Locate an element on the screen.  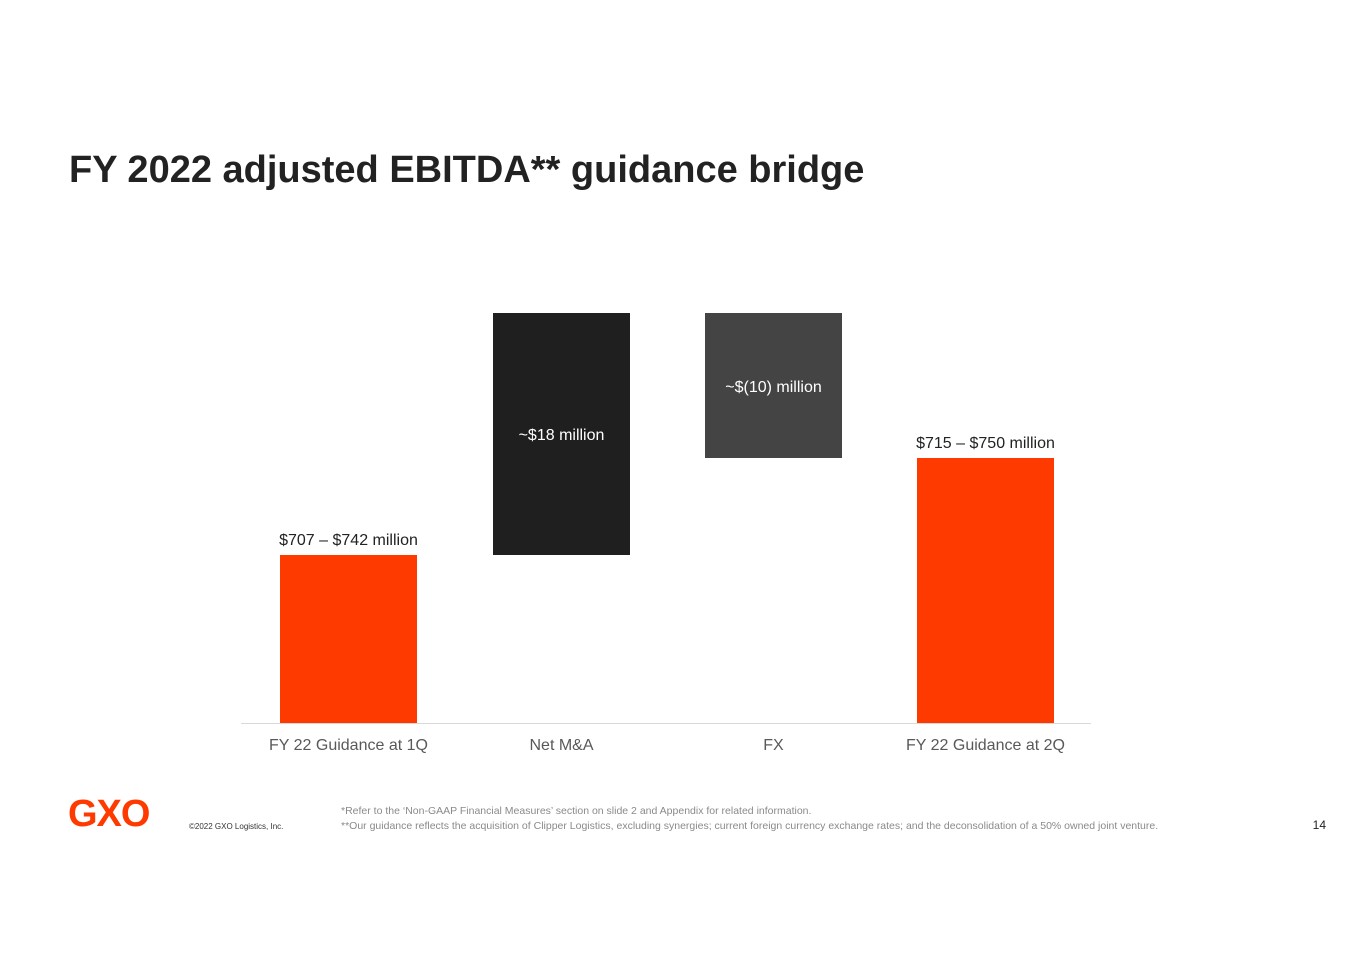
x-tick-label-3: FX is located at coordinates (773, 745).